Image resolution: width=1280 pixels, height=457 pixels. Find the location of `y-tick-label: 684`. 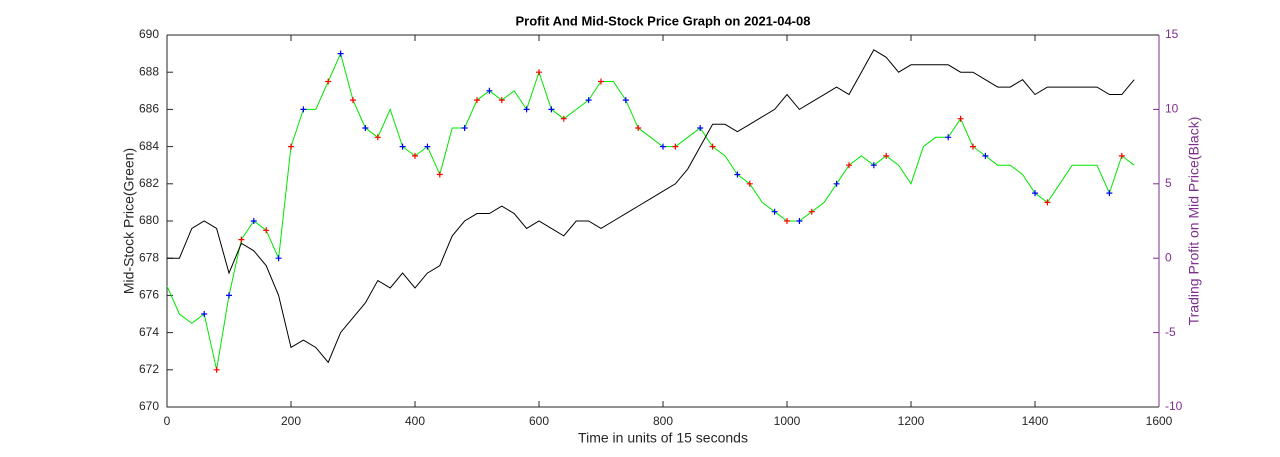

y-tick-label: 684 is located at coordinates (149, 146).